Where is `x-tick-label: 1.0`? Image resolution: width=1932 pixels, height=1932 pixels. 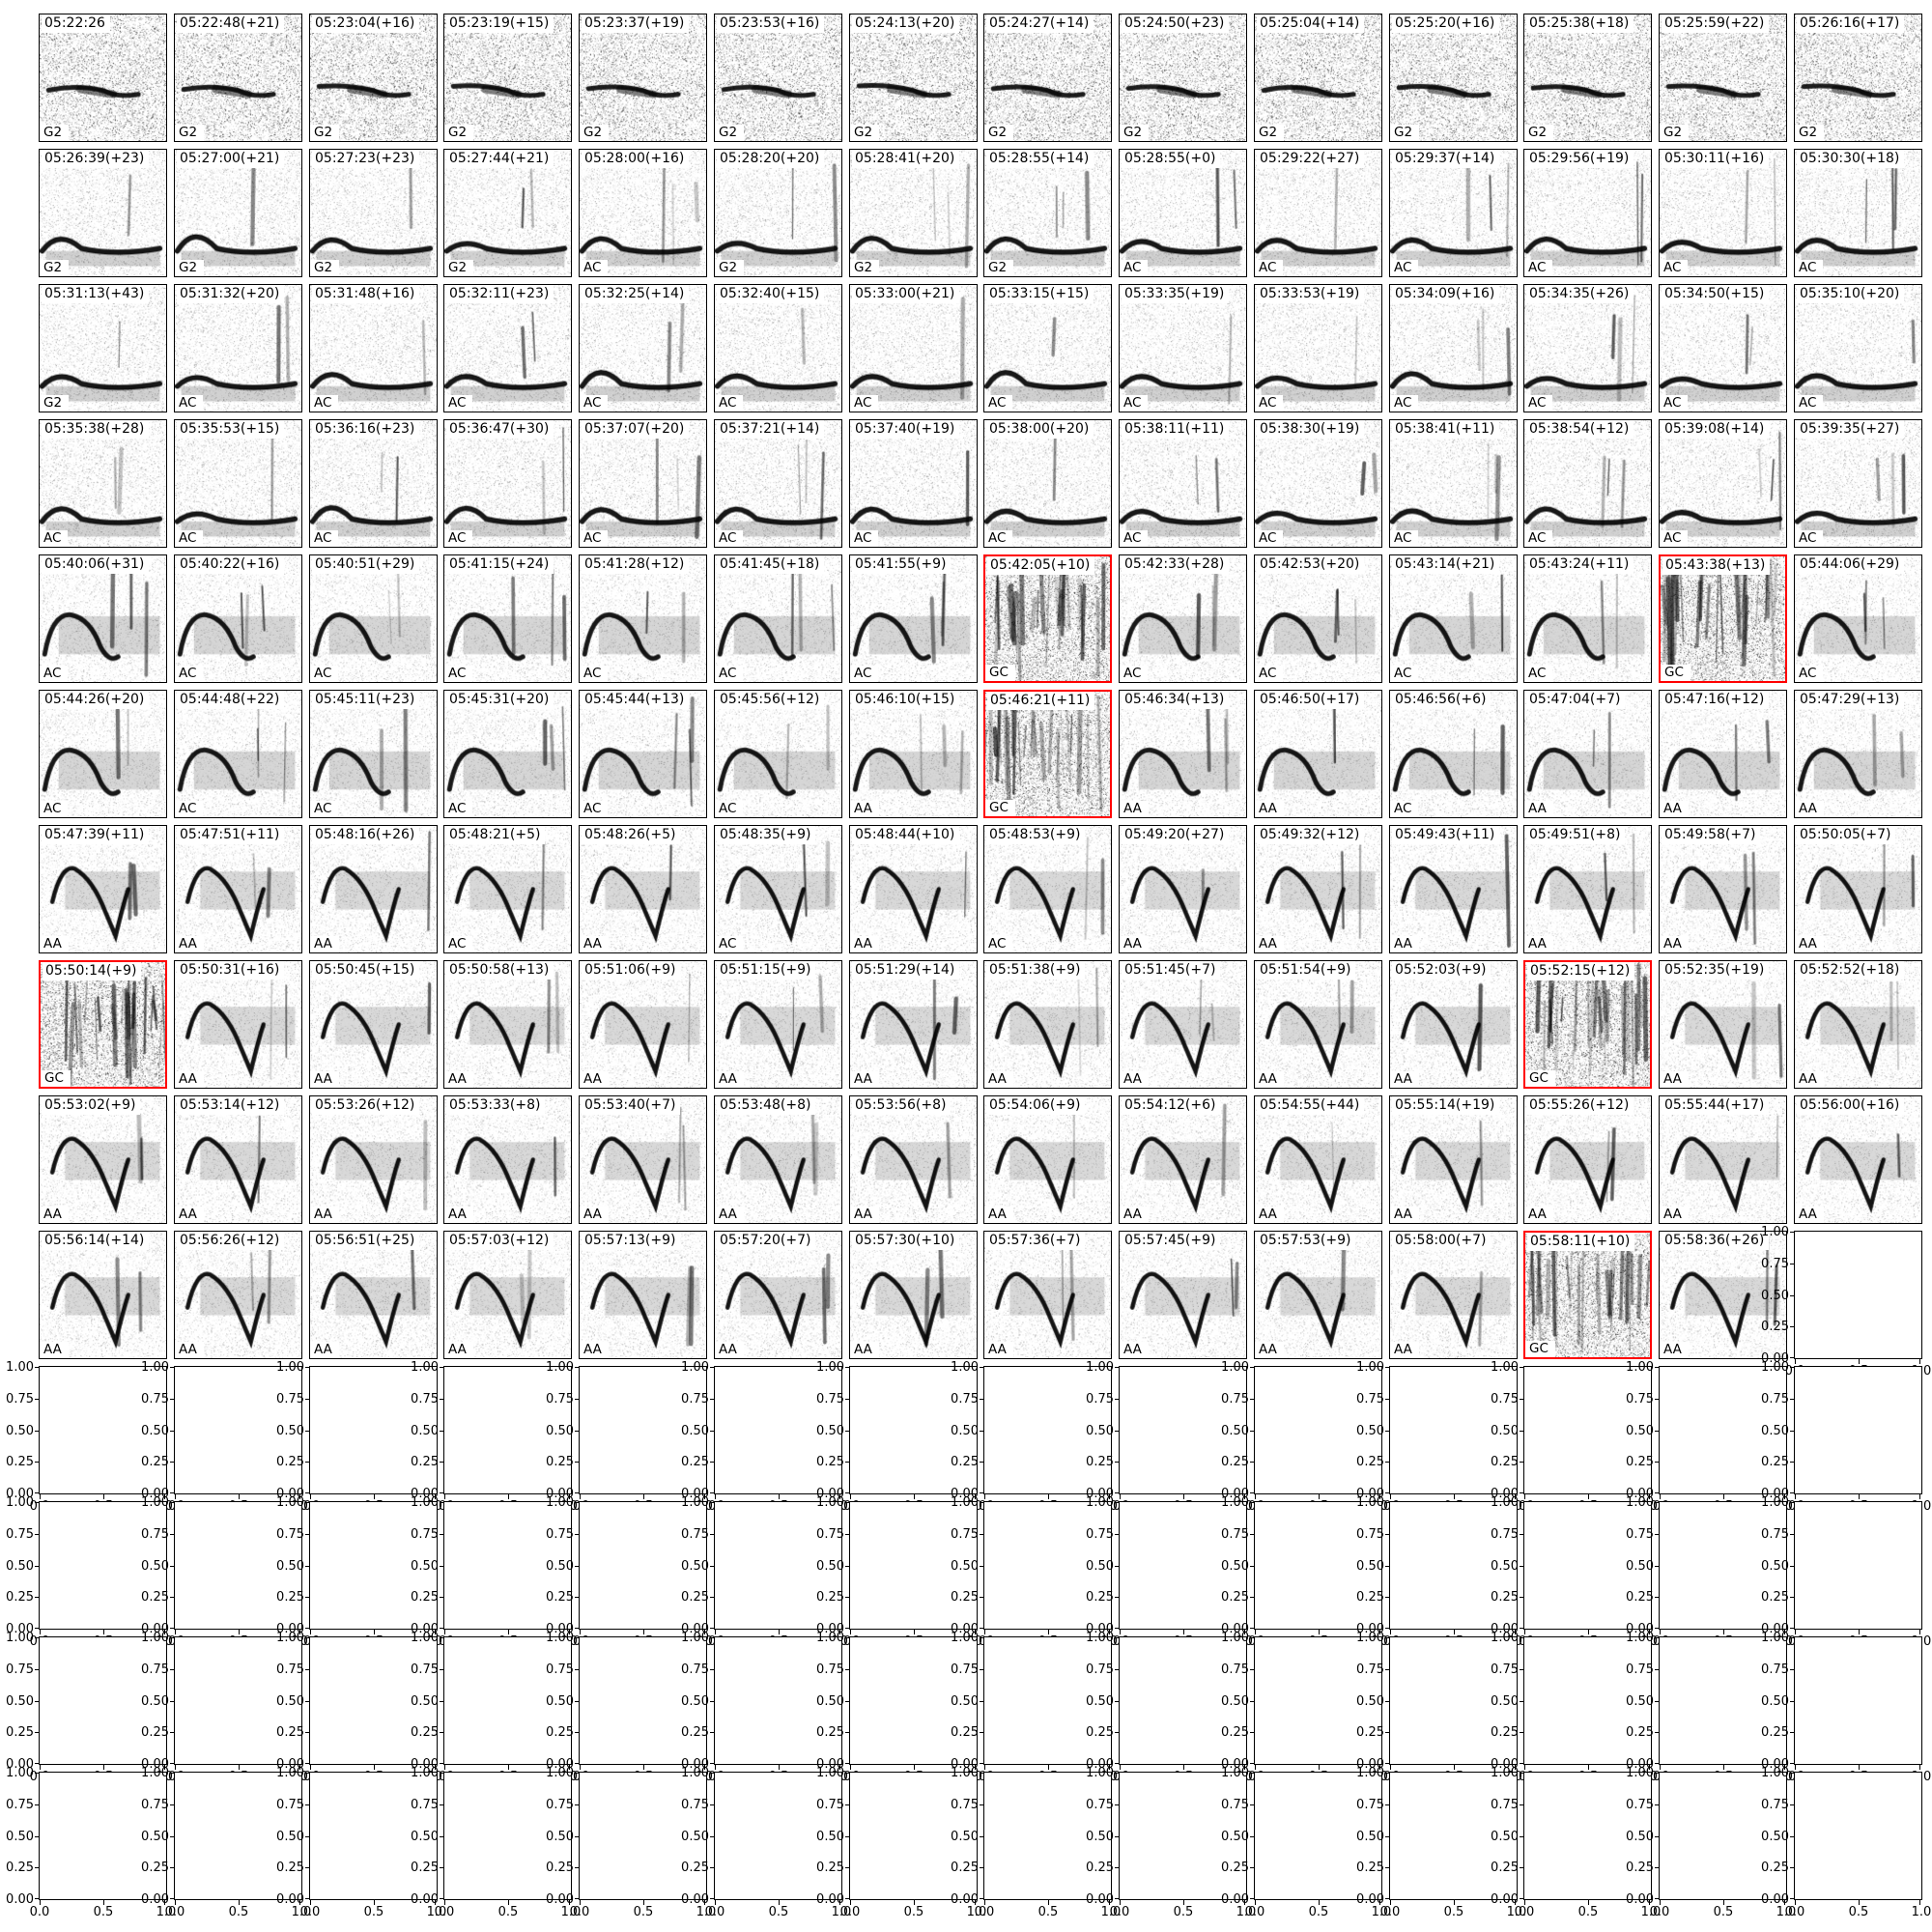
x-tick-label: 1.0 is located at coordinates (976, 1912).